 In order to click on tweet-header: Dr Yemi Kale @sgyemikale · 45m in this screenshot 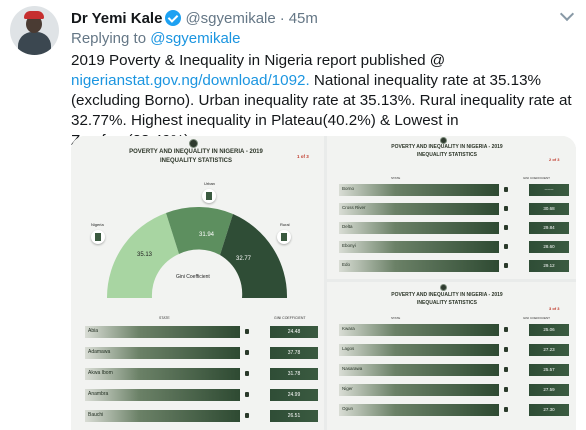, I will do `click(194, 18)`.